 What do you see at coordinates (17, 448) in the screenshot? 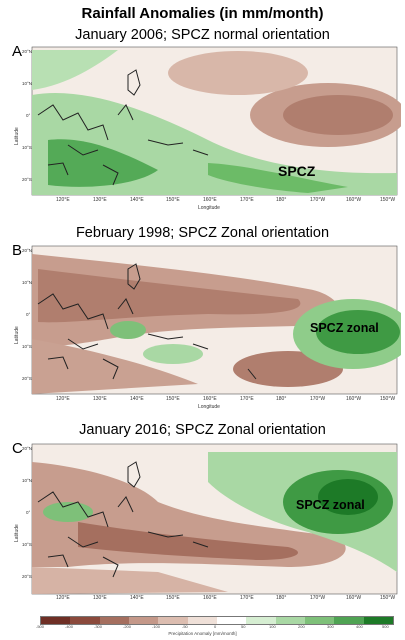
I see `panel-c-letter: C` at bounding box center [17, 448].